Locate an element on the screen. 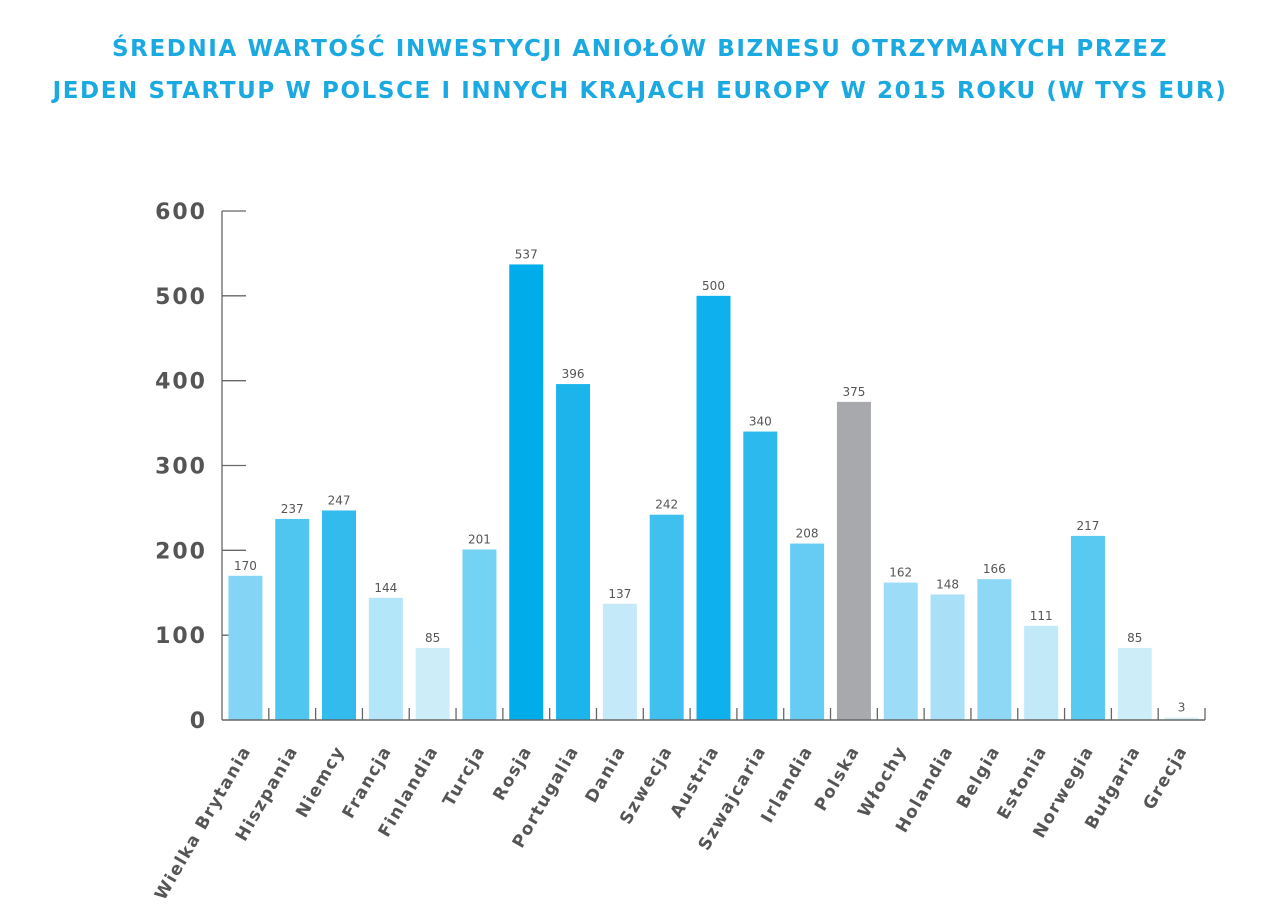 The height and width of the screenshot is (917, 1280). bar-hiszpania is located at coordinates (292, 619).